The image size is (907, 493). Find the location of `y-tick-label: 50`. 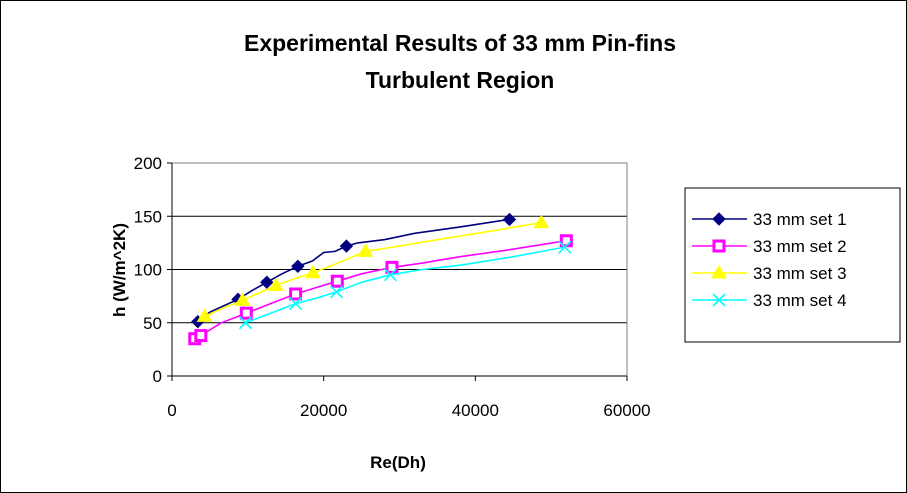

y-tick-label: 50 is located at coordinates (152, 323).